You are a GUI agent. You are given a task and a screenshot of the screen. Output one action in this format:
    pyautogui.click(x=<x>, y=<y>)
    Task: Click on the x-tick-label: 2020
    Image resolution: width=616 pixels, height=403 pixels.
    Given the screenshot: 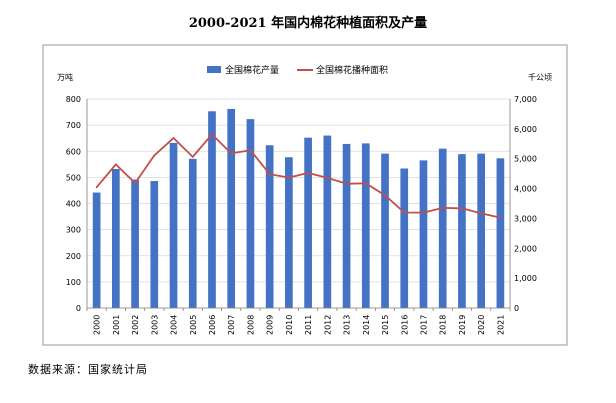 What is the action you would take?
    pyautogui.click(x=481, y=325)
    